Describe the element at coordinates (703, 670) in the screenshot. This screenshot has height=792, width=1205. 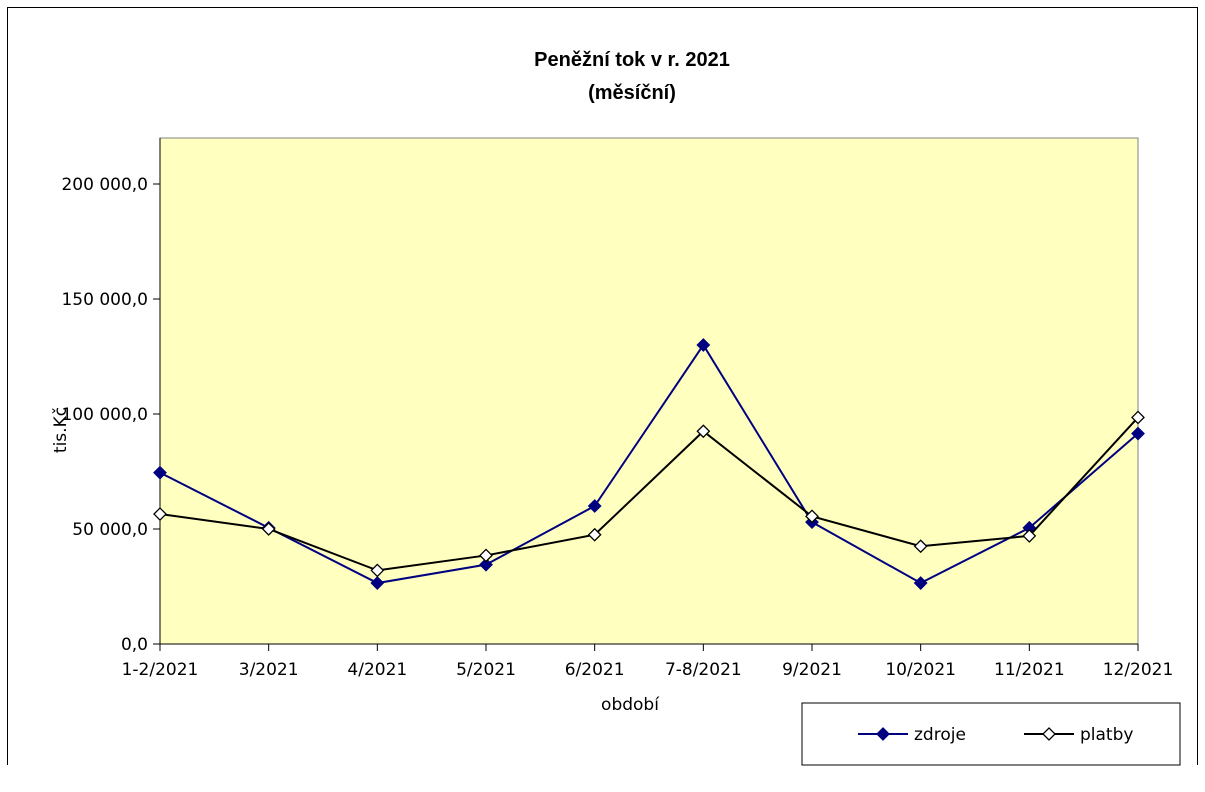
I see `x-tick-label: 7-8/2021` at that location.